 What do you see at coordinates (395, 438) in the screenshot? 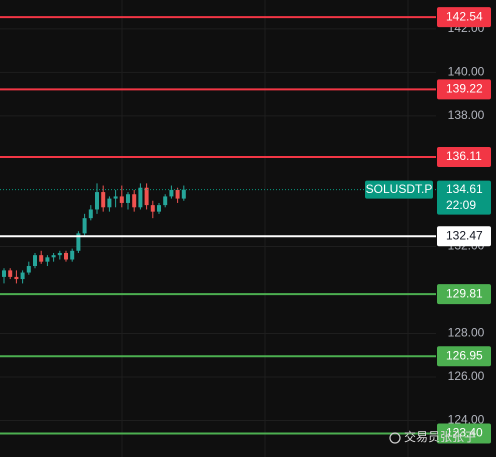
I see `watermark-icon` at bounding box center [395, 438].